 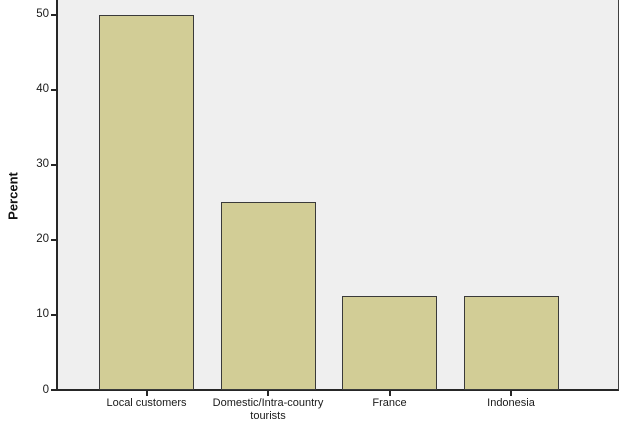 What do you see at coordinates (42, 164) in the screenshot?
I see `y-tick-label: 30` at bounding box center [42, 164].